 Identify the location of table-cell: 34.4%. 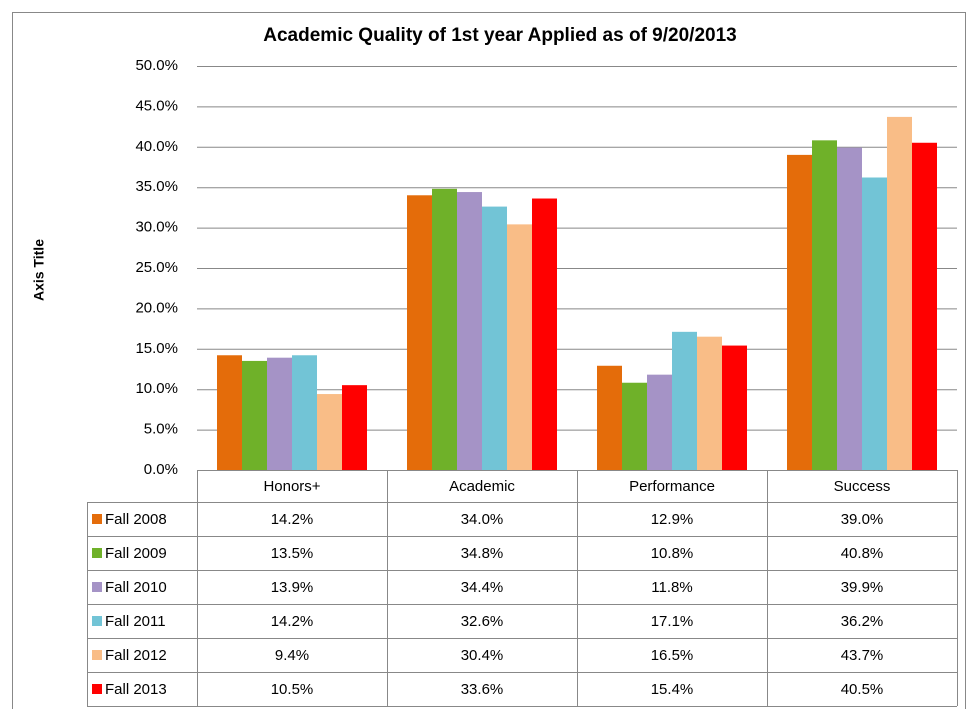
(482, 587).